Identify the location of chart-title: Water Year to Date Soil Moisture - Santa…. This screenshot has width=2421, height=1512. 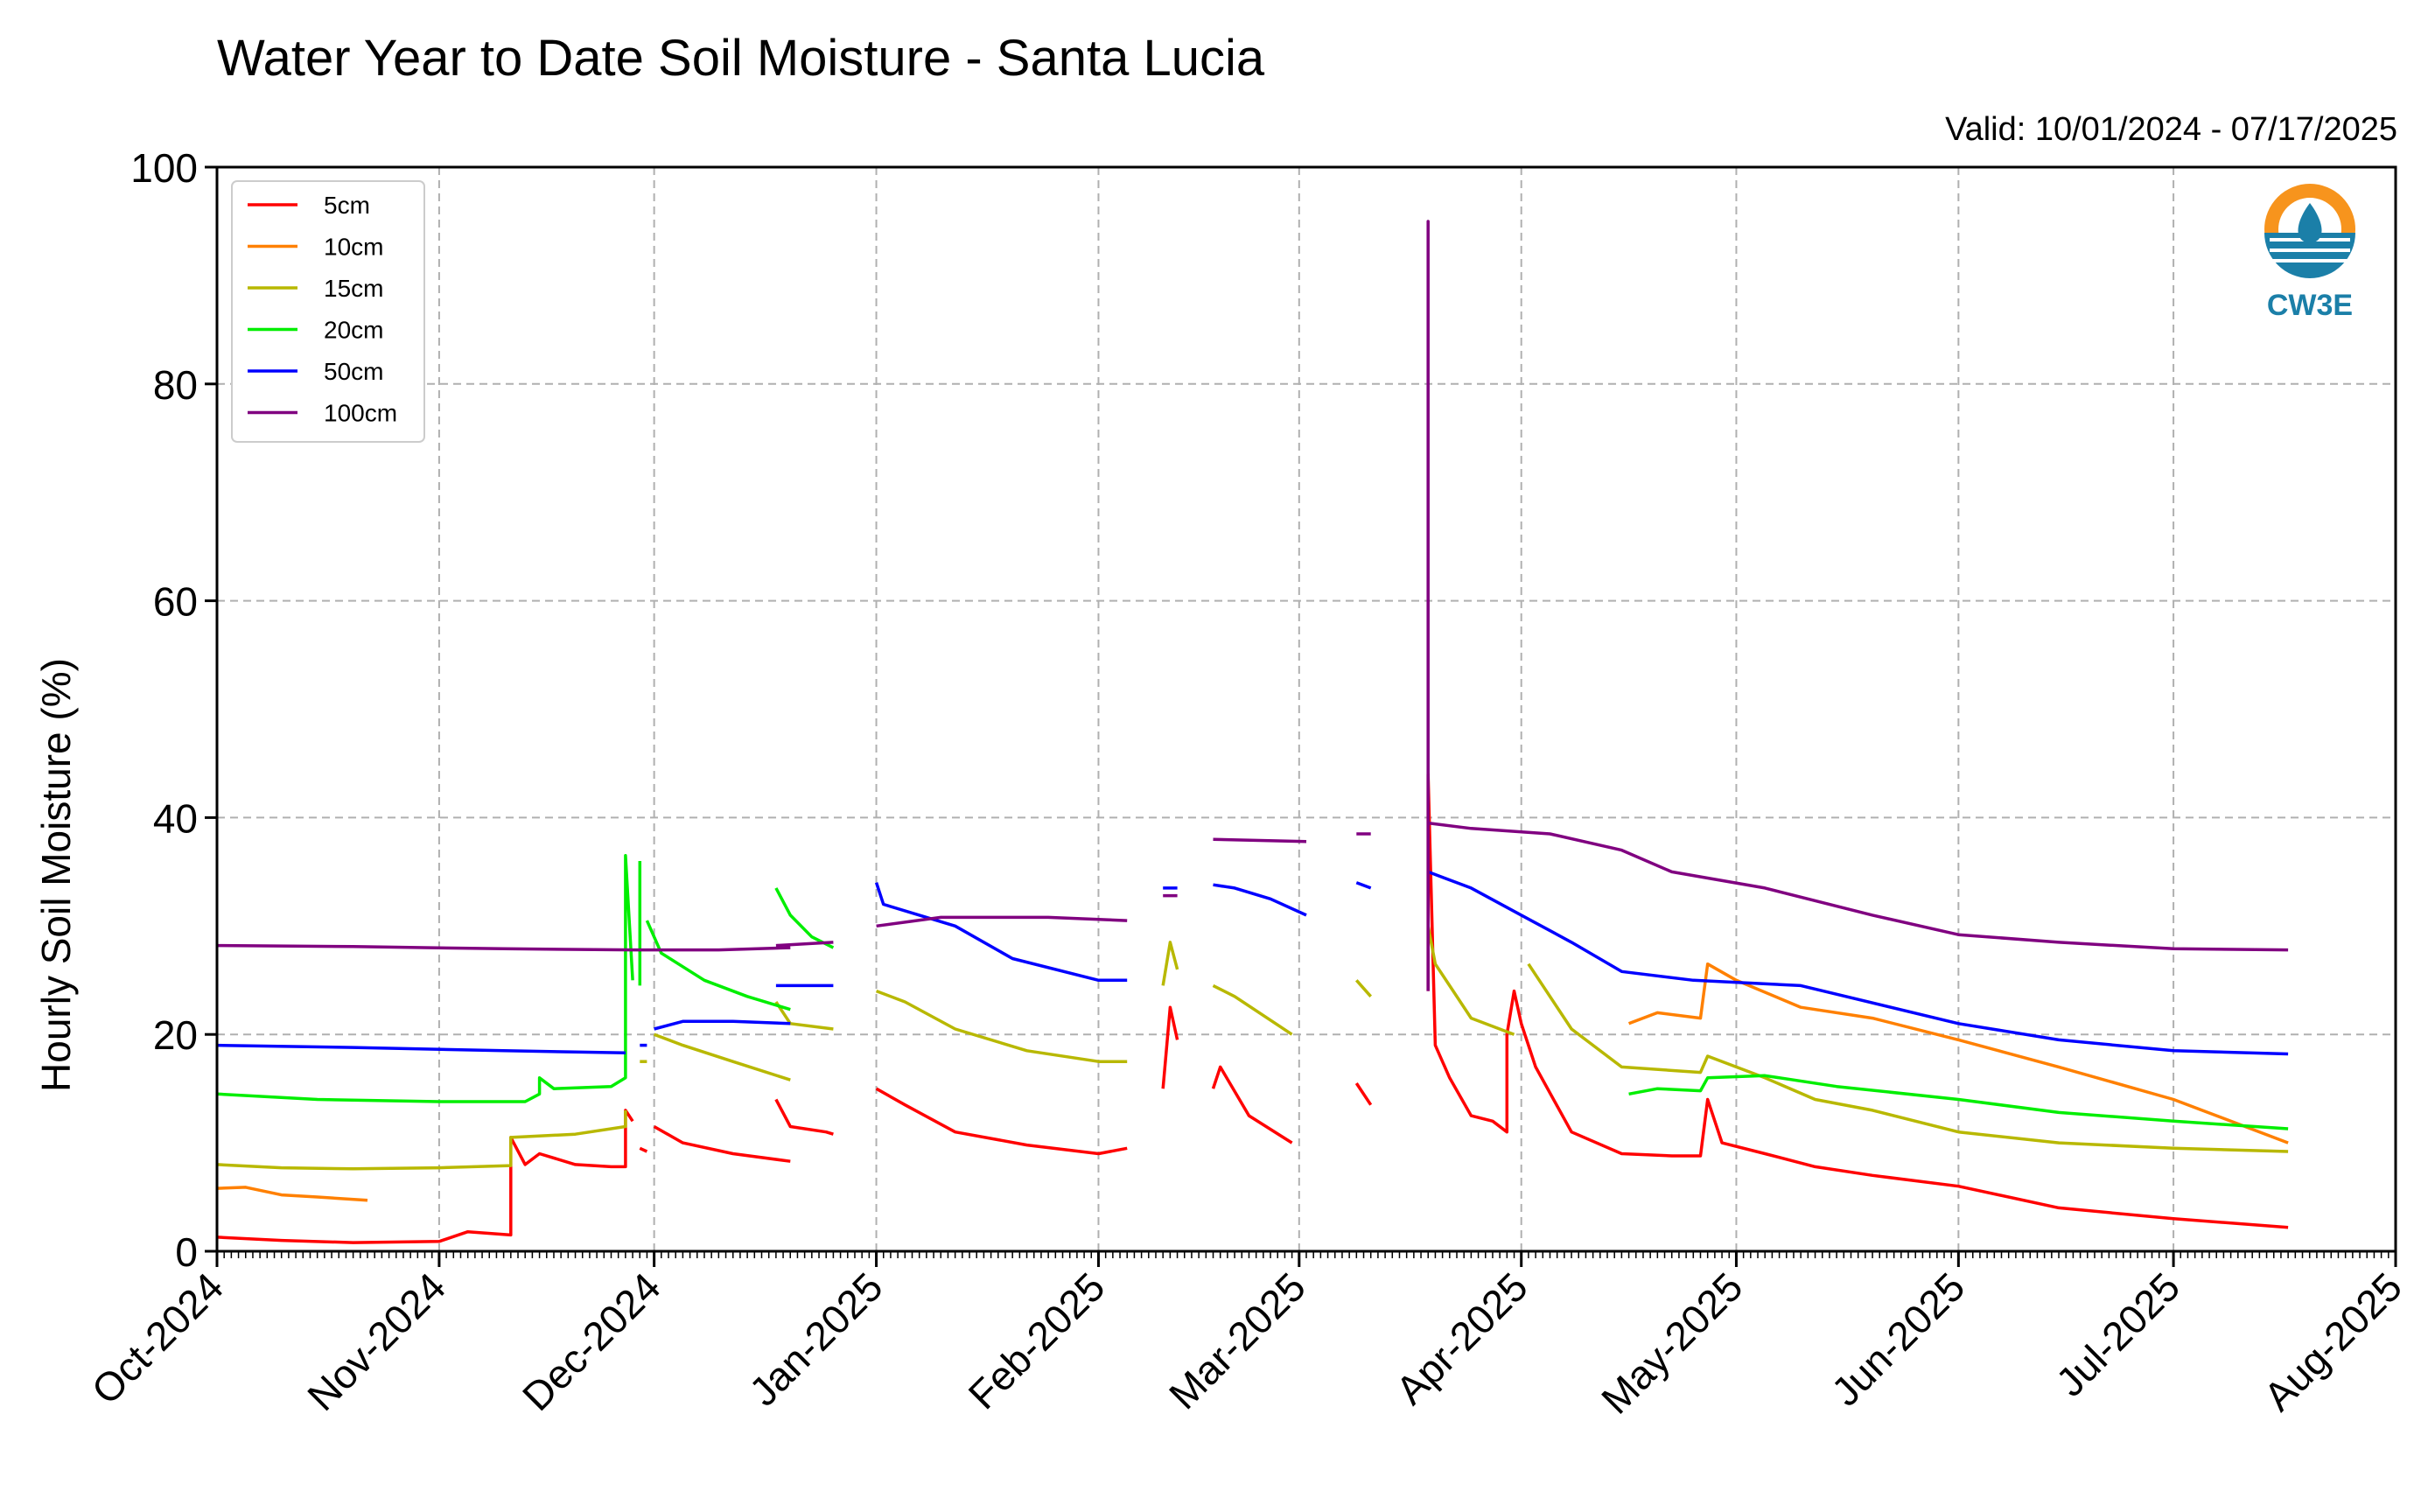
(741, 58).